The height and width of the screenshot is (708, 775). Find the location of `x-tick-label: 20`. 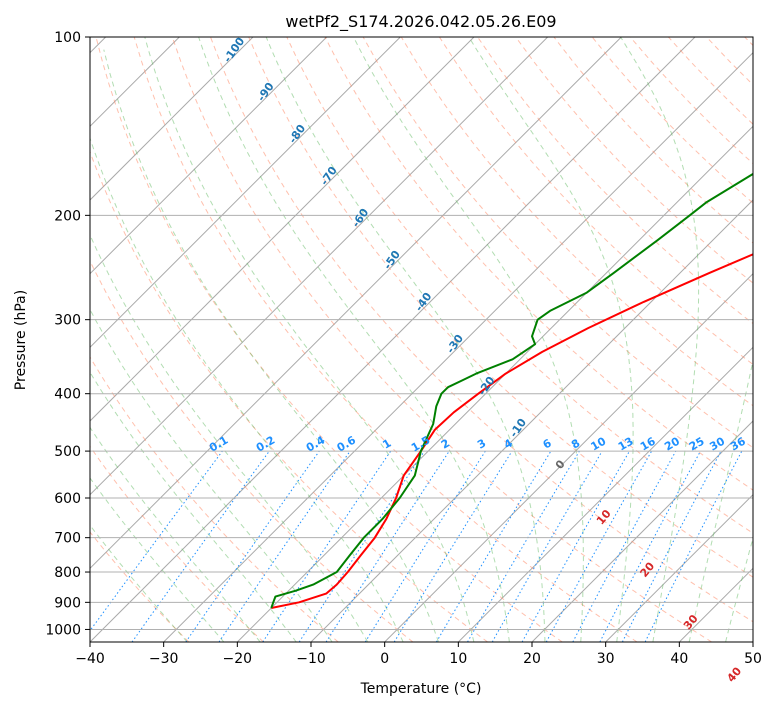

x-tick-label: 20 is located at coordinates (532, 659).